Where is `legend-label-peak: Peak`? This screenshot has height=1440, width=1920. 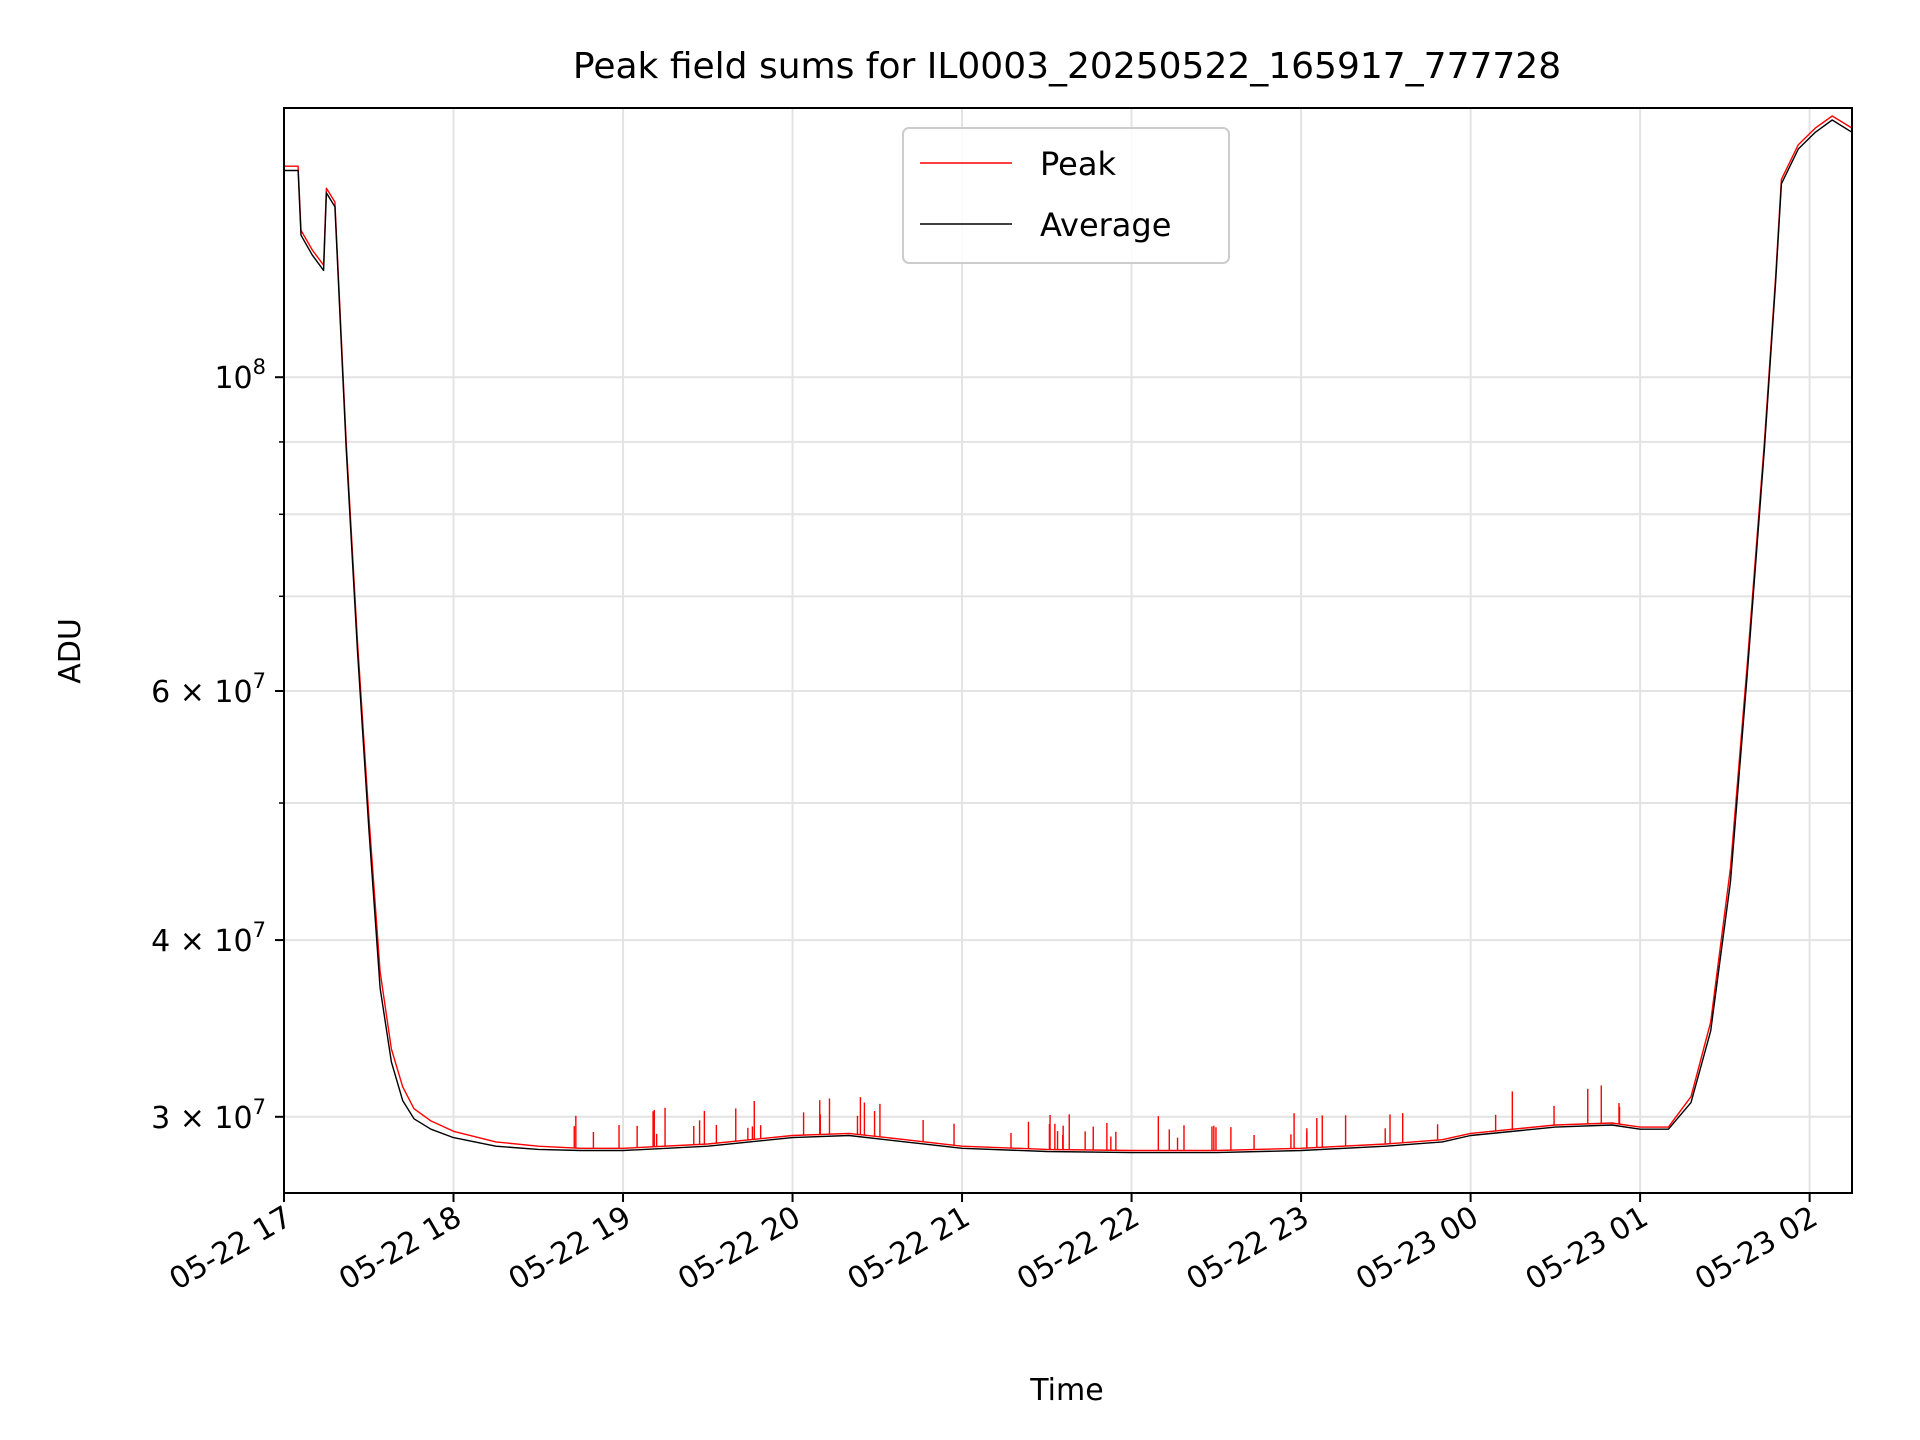 legend-label-peak: Peak is located at coordinates (1078, 164).